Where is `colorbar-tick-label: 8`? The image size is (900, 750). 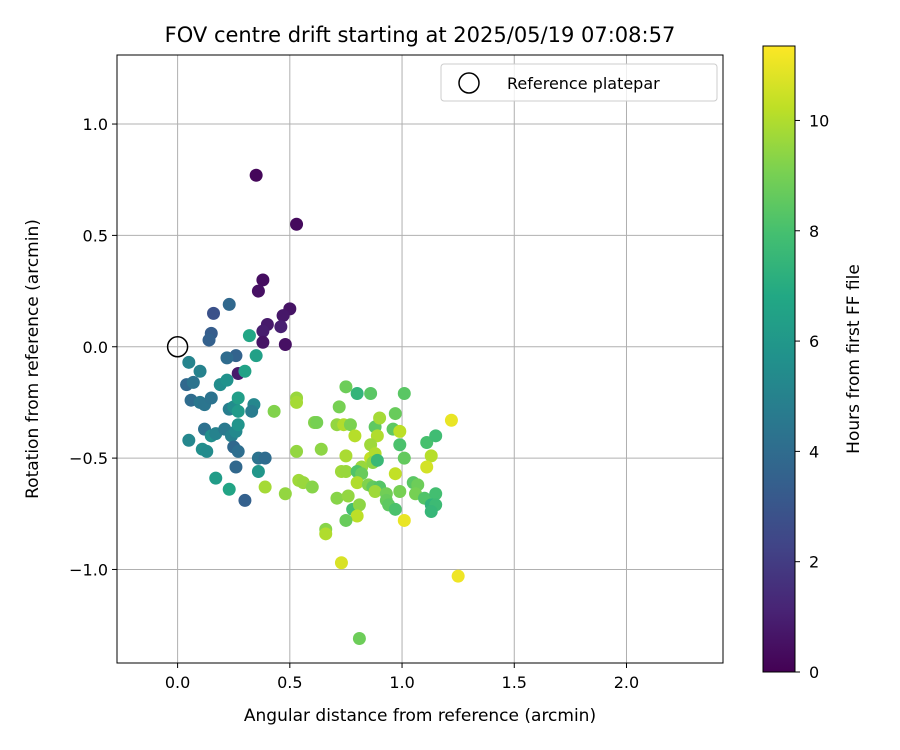 colorbar-tick-label: 8 is located at coordinates (814, 231).